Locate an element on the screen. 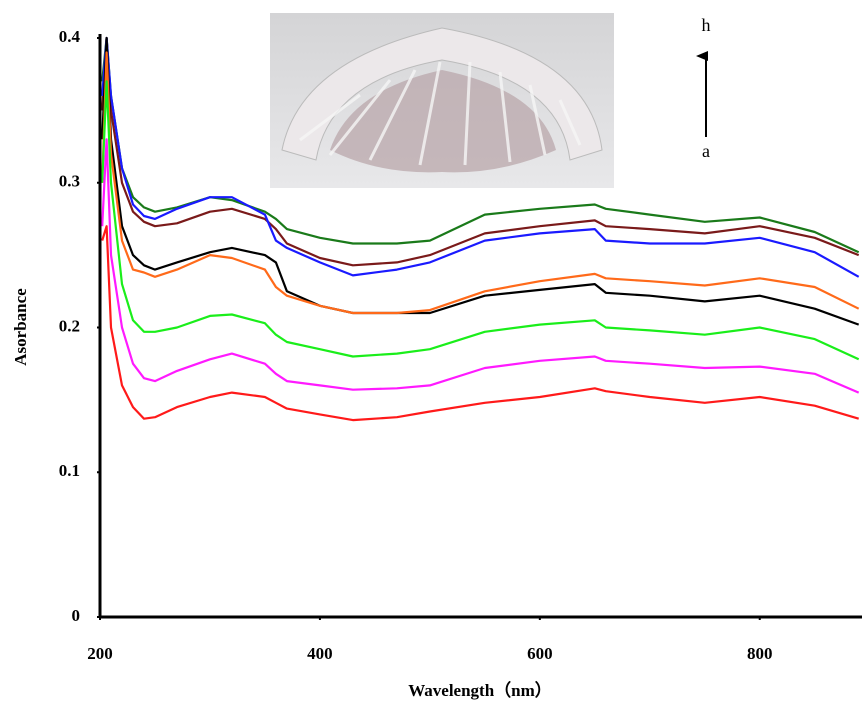 Image resolution: width=862 pixels, height=709 pixels. x-axis-label: Wavelength（nm） is located at coordinates (480, 690).